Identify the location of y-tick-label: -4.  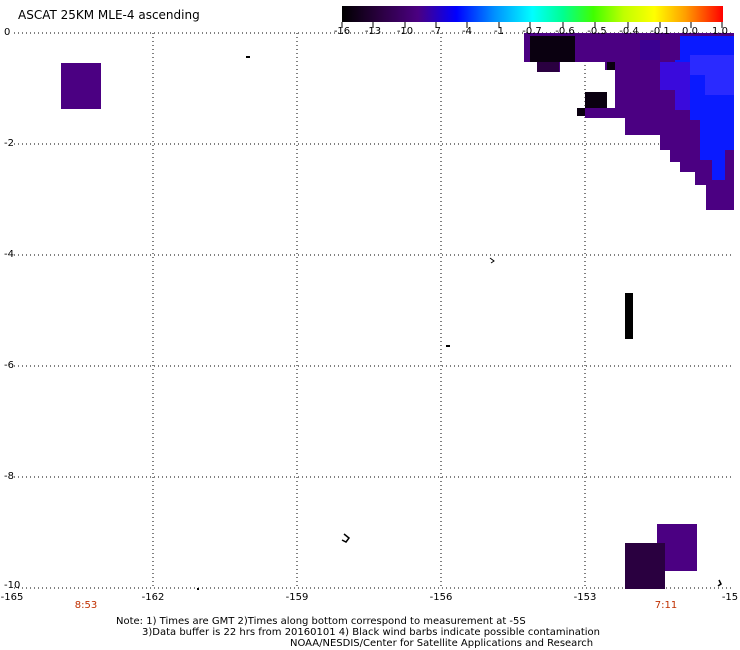
(9, 254).